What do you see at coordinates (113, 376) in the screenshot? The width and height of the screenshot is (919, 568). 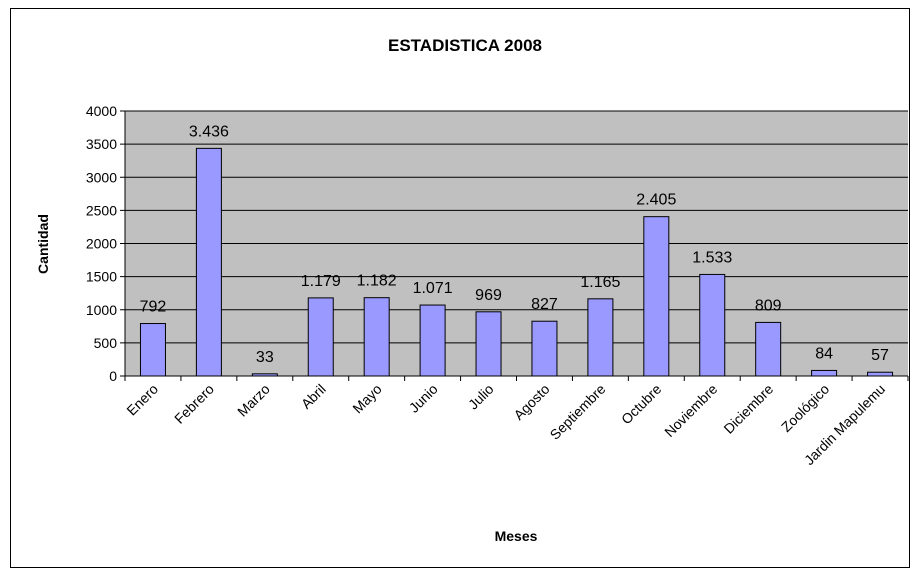 I see `y-tick-label: 0` at bounding box center [113, 376].